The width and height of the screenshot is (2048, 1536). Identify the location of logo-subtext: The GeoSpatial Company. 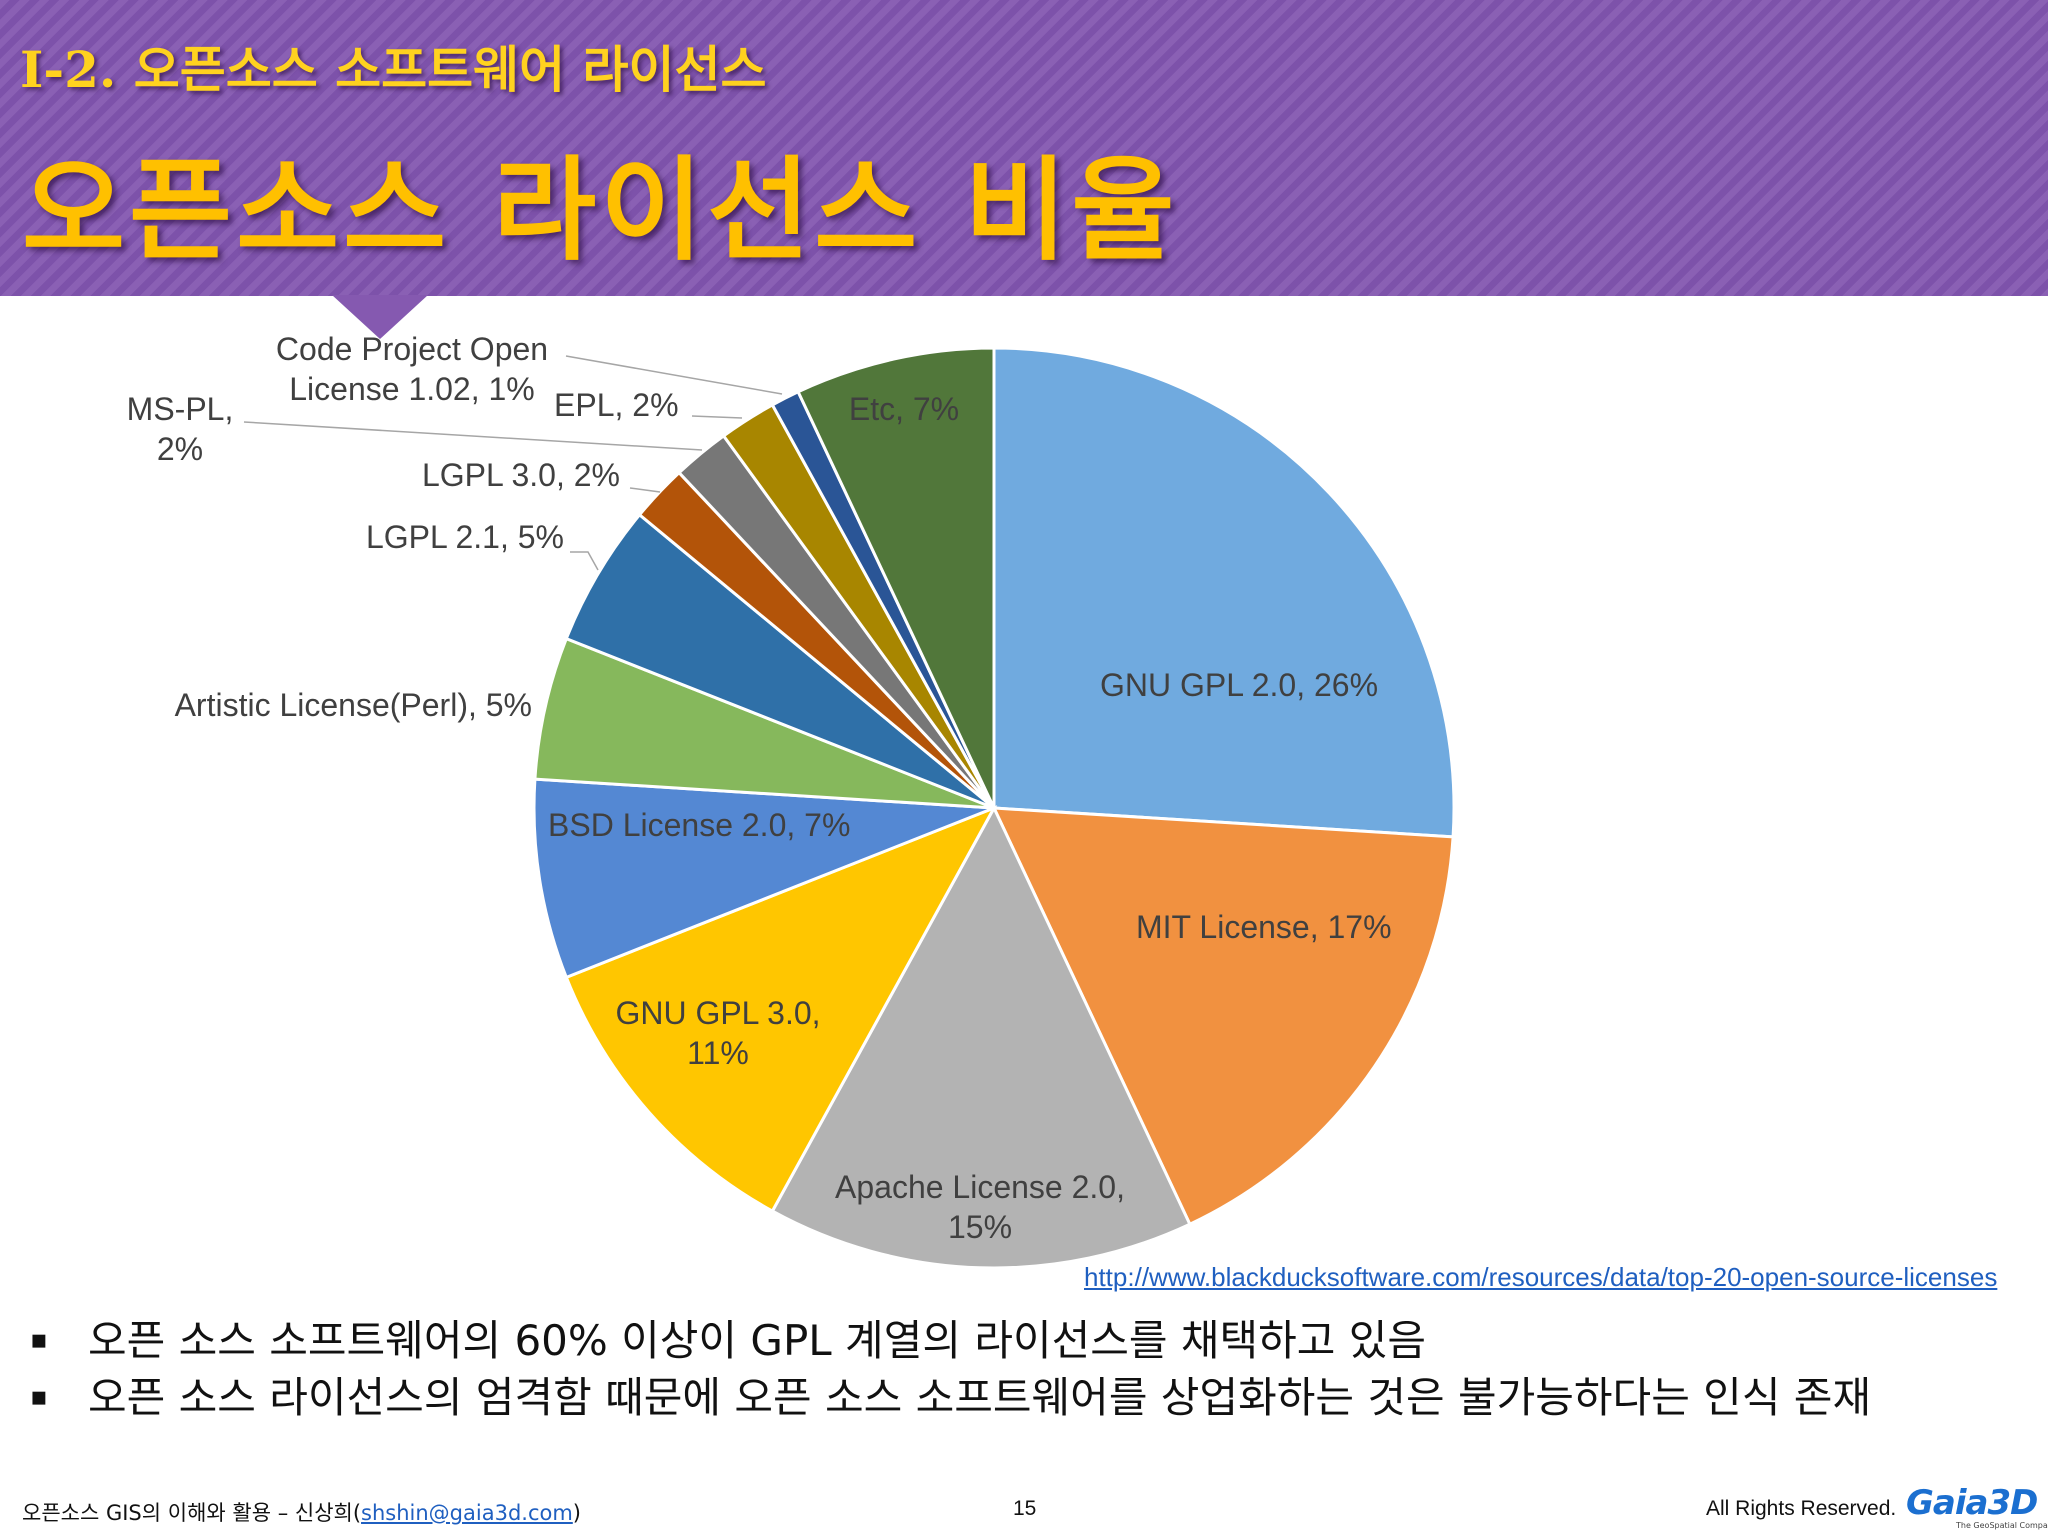
(2002, 1525).